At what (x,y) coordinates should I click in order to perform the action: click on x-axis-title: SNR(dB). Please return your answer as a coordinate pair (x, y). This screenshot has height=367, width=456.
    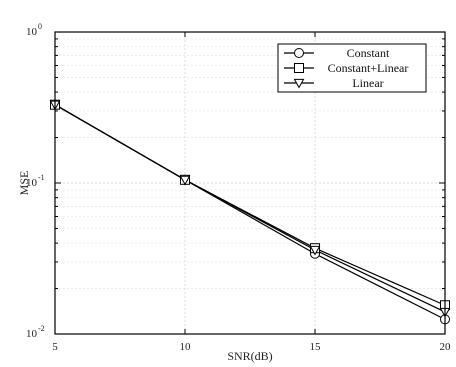
    Looking at the image, I should click on (249, 356).